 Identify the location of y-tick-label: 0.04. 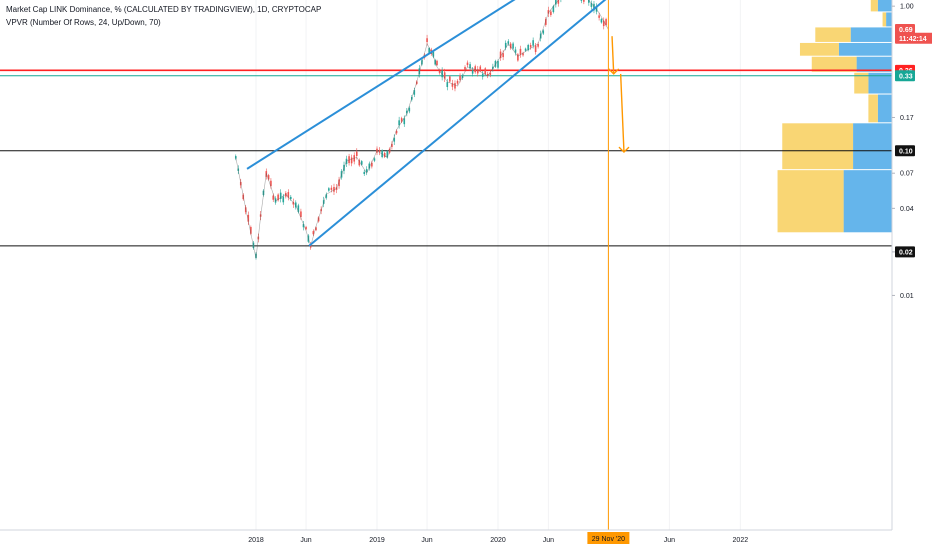
(907, 209).